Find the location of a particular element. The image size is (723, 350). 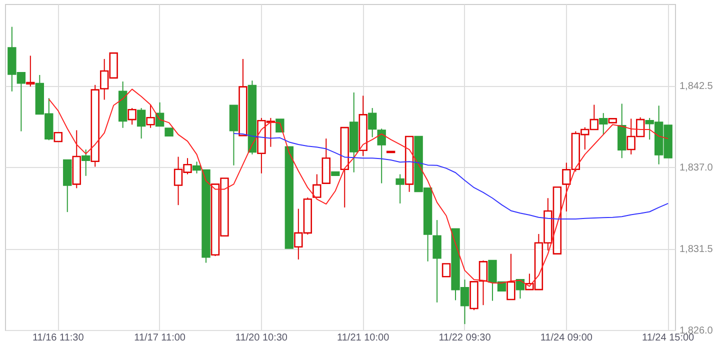

x-tick-label: 11/22 09:30 is located at coordinates (465, 338).